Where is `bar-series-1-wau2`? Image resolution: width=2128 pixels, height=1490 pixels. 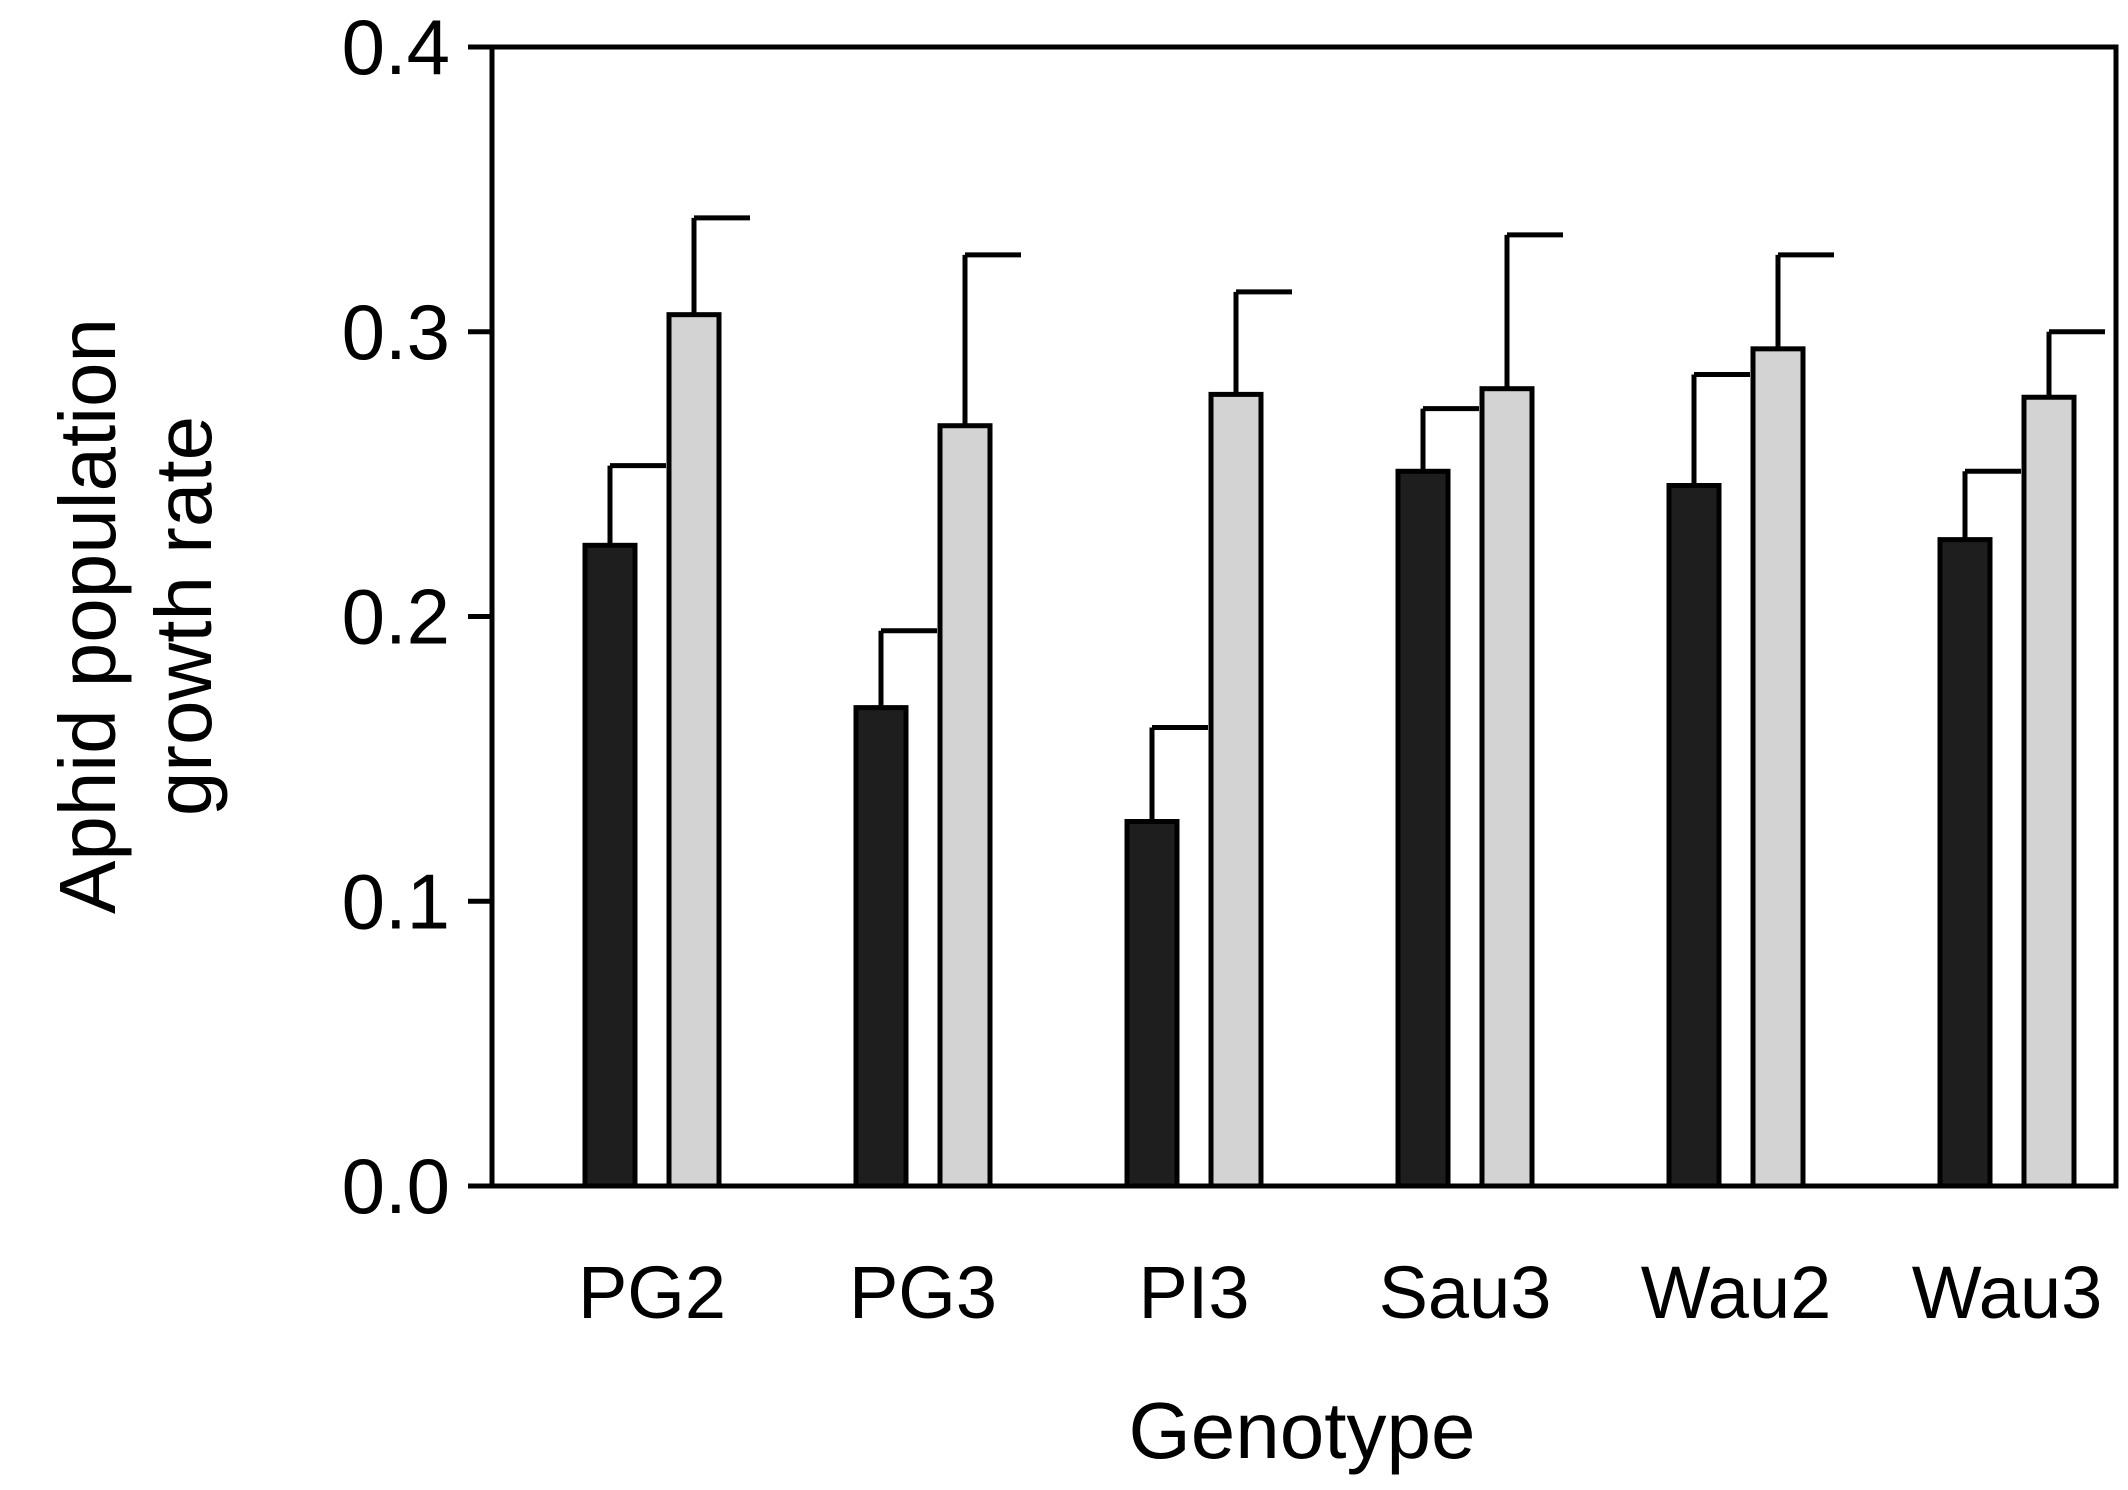 bar-series-1-wau2 is located at coordinates (1694, 836).